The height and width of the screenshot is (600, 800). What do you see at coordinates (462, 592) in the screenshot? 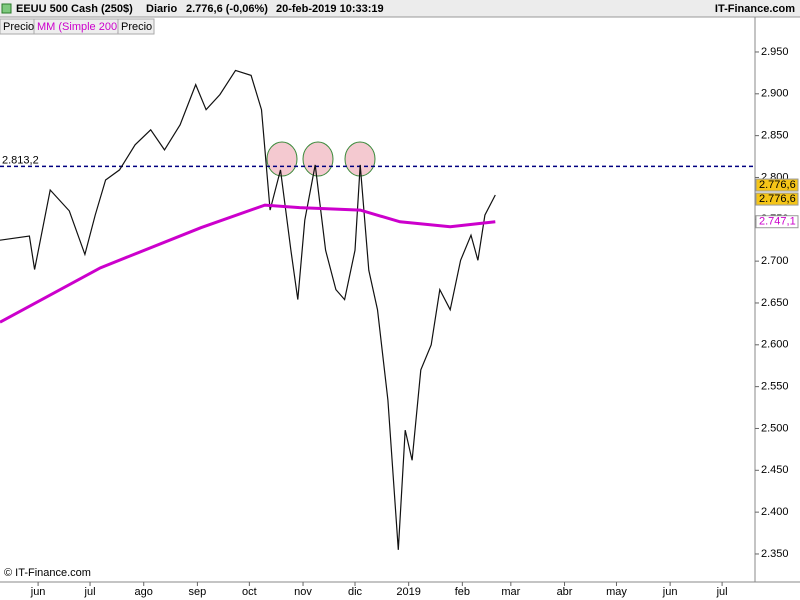
I see `x-tick-label: feb` at bounding box center [462, 592].